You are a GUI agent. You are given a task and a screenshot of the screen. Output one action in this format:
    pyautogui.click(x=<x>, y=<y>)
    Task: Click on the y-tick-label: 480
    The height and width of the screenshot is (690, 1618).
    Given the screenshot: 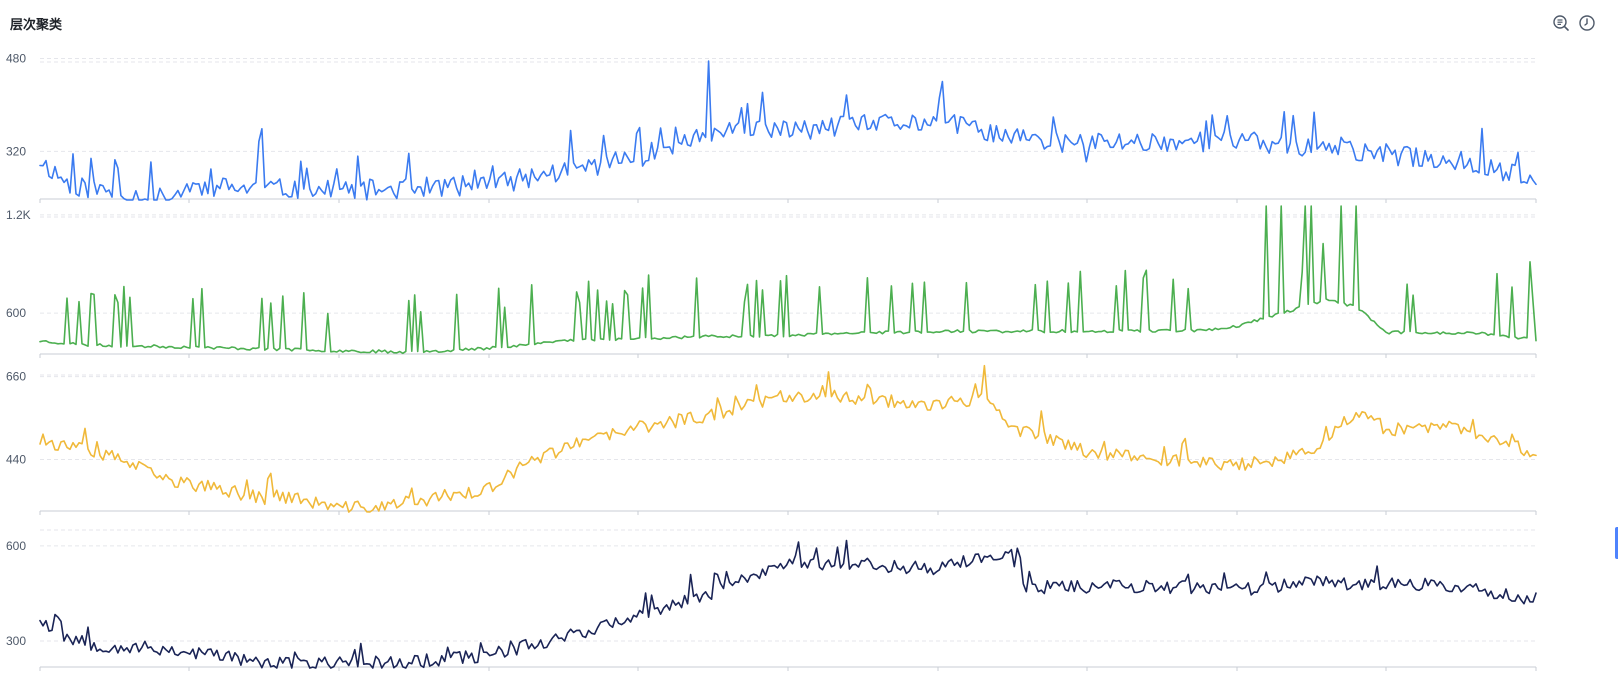 What is the action you would take?
    pyautogui.click(x=16, y=58)
    